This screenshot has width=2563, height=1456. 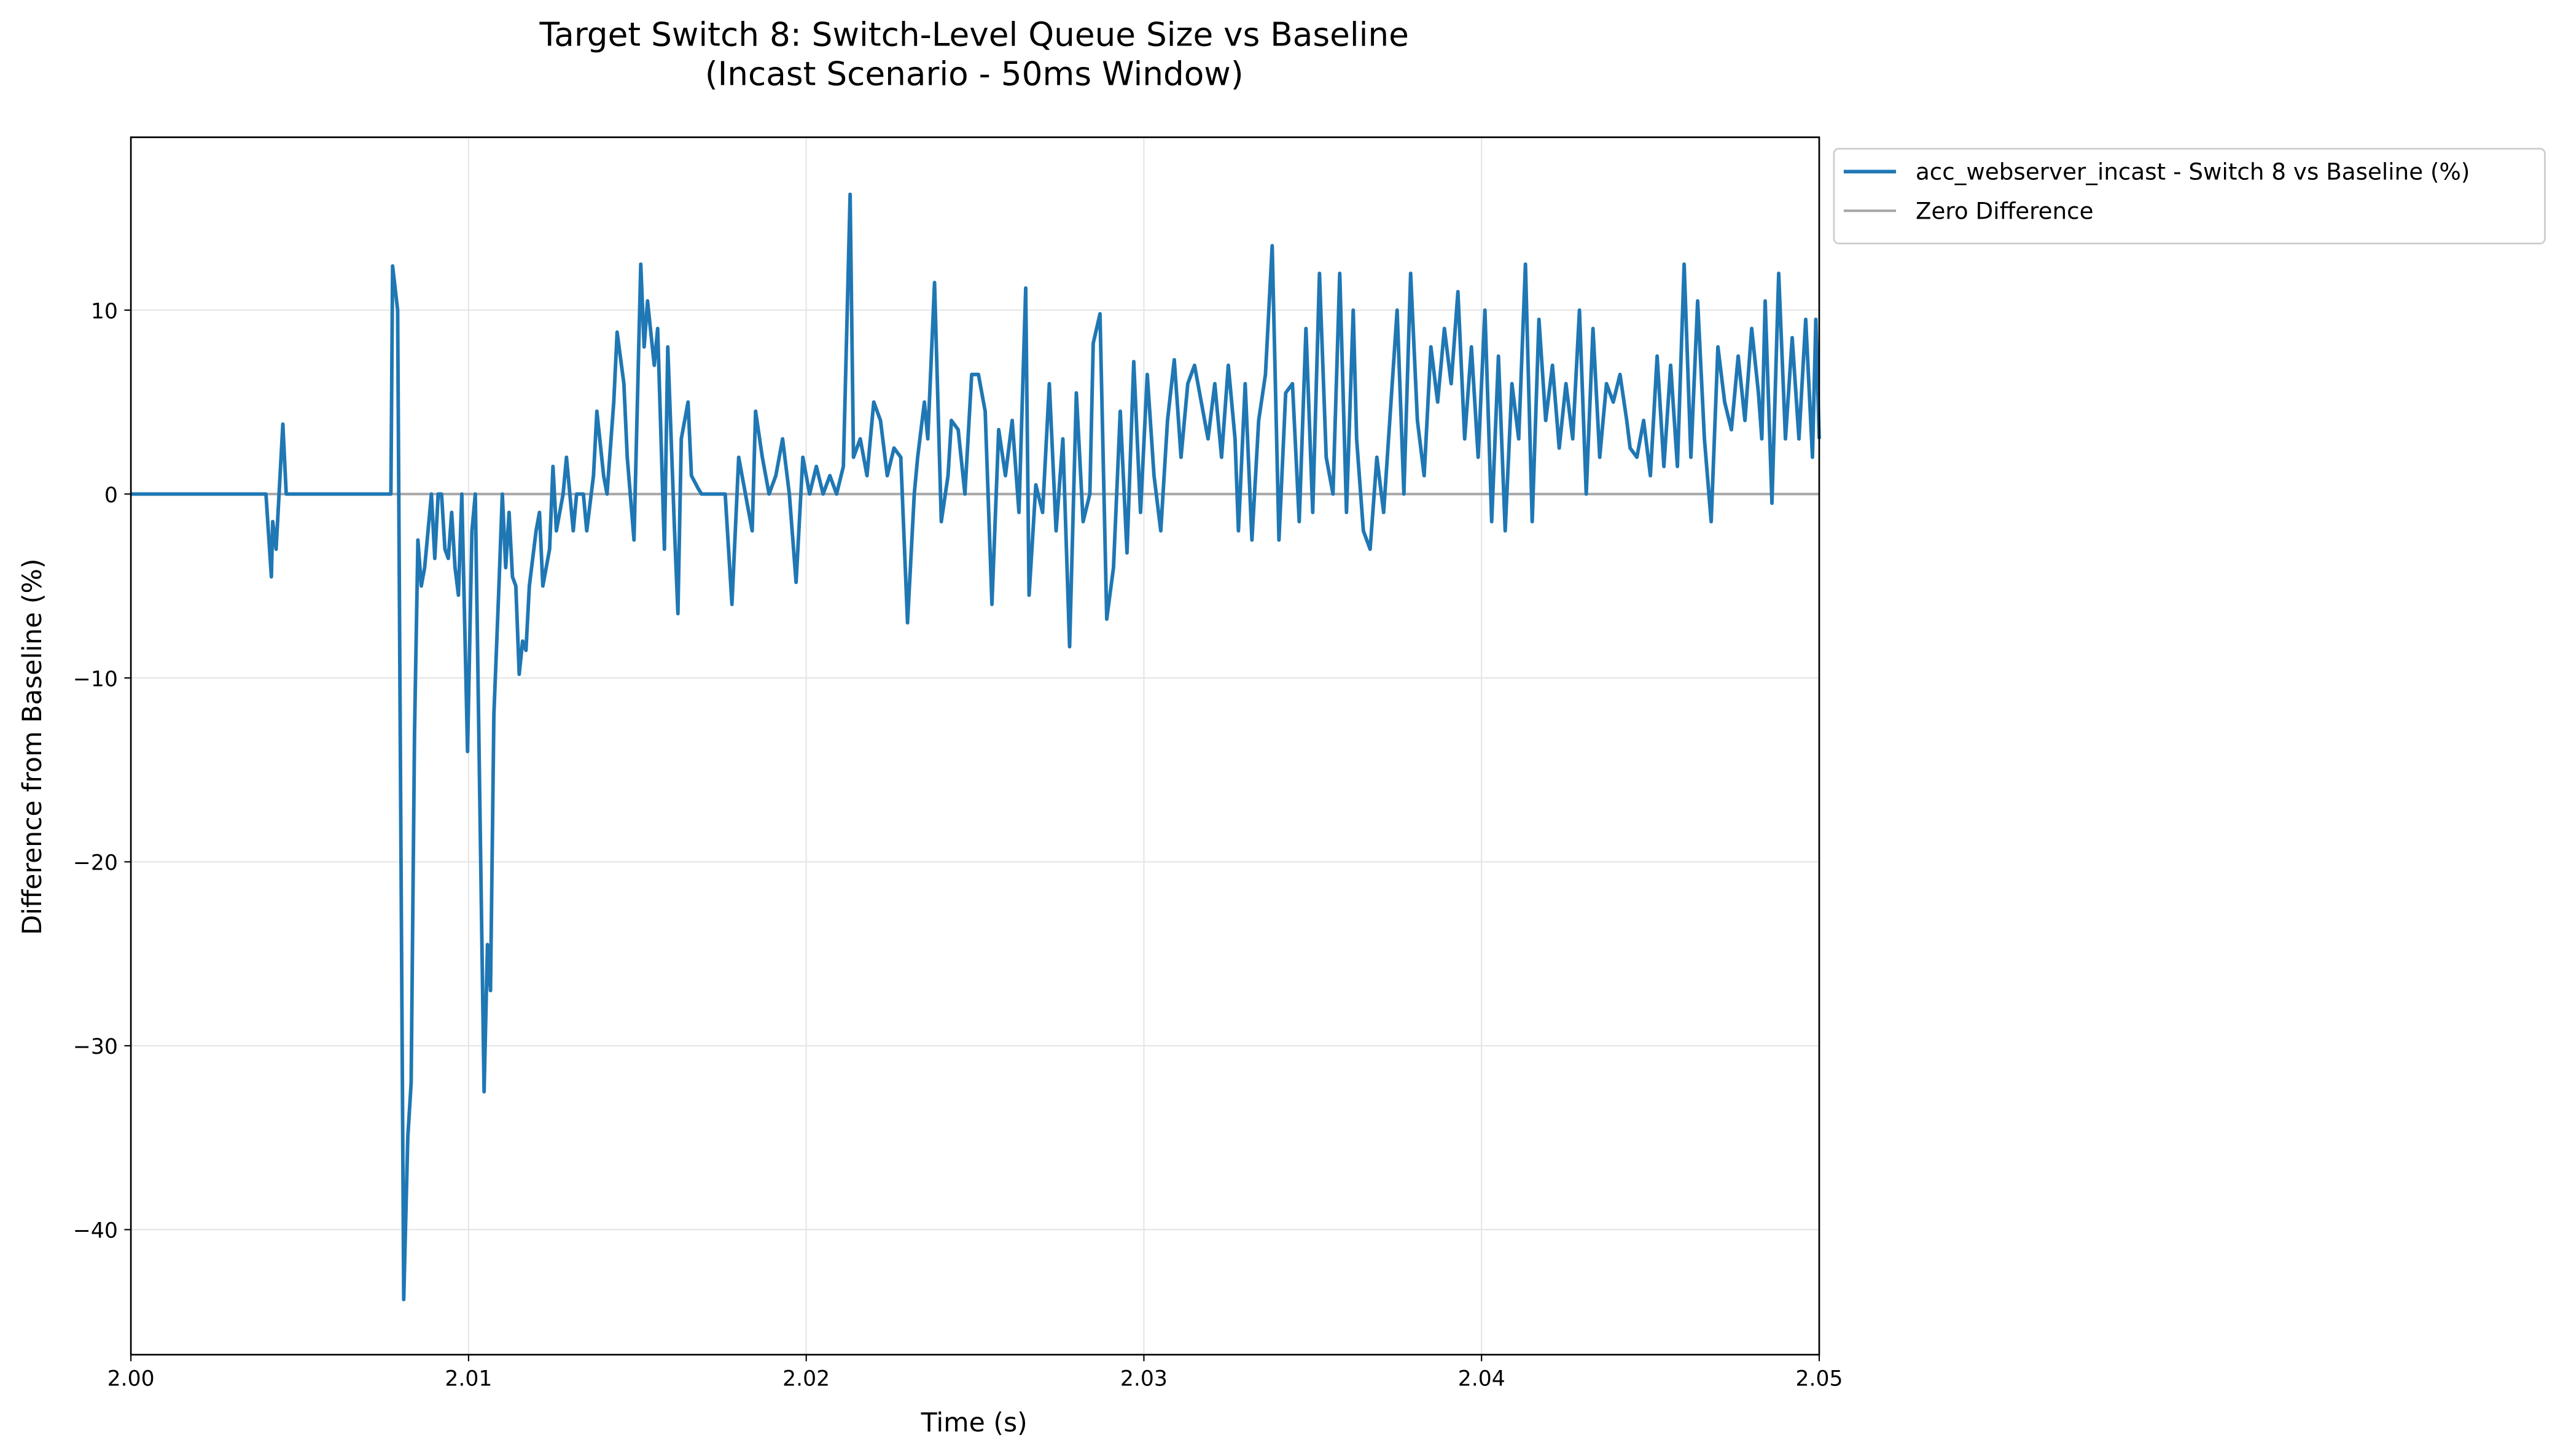 I want to click on y-tick-label: −30, so click(x=95, y=1047).